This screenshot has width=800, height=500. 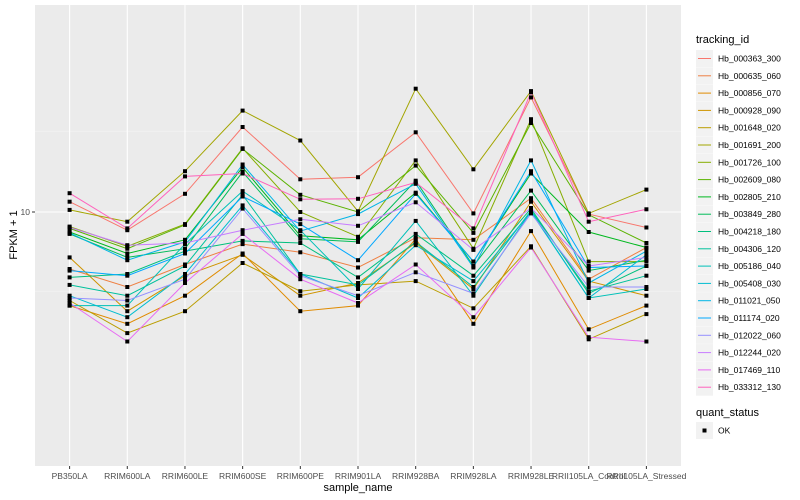 What do you see at coordinates (243, 476) in the screenshot?
I see `x-tick-label: RRIM600SE` at bounding box center [243, 476].